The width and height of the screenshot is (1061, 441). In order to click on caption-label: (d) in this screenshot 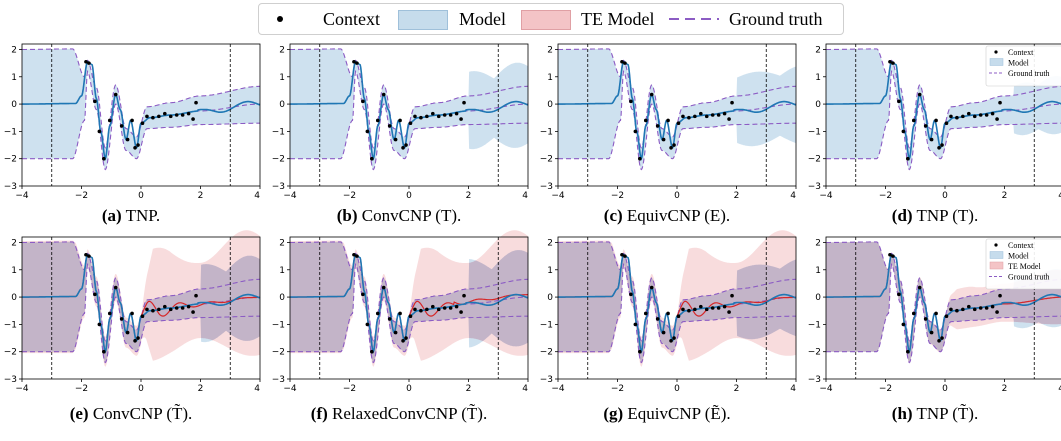, I will do `click(902, 215)`.